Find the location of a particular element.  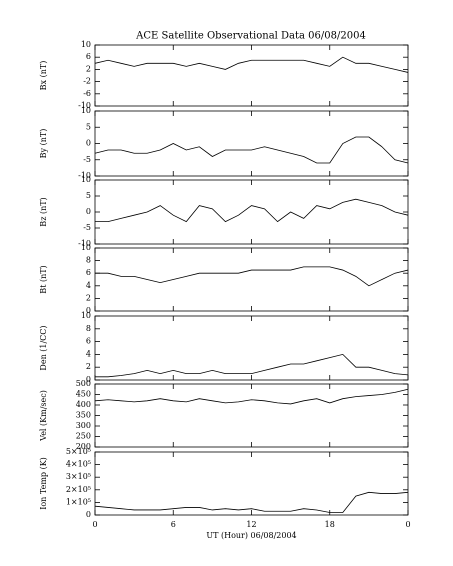

x-axis-label: UT (Hour) 06/08/2004 is located at coordinates (251, 535).